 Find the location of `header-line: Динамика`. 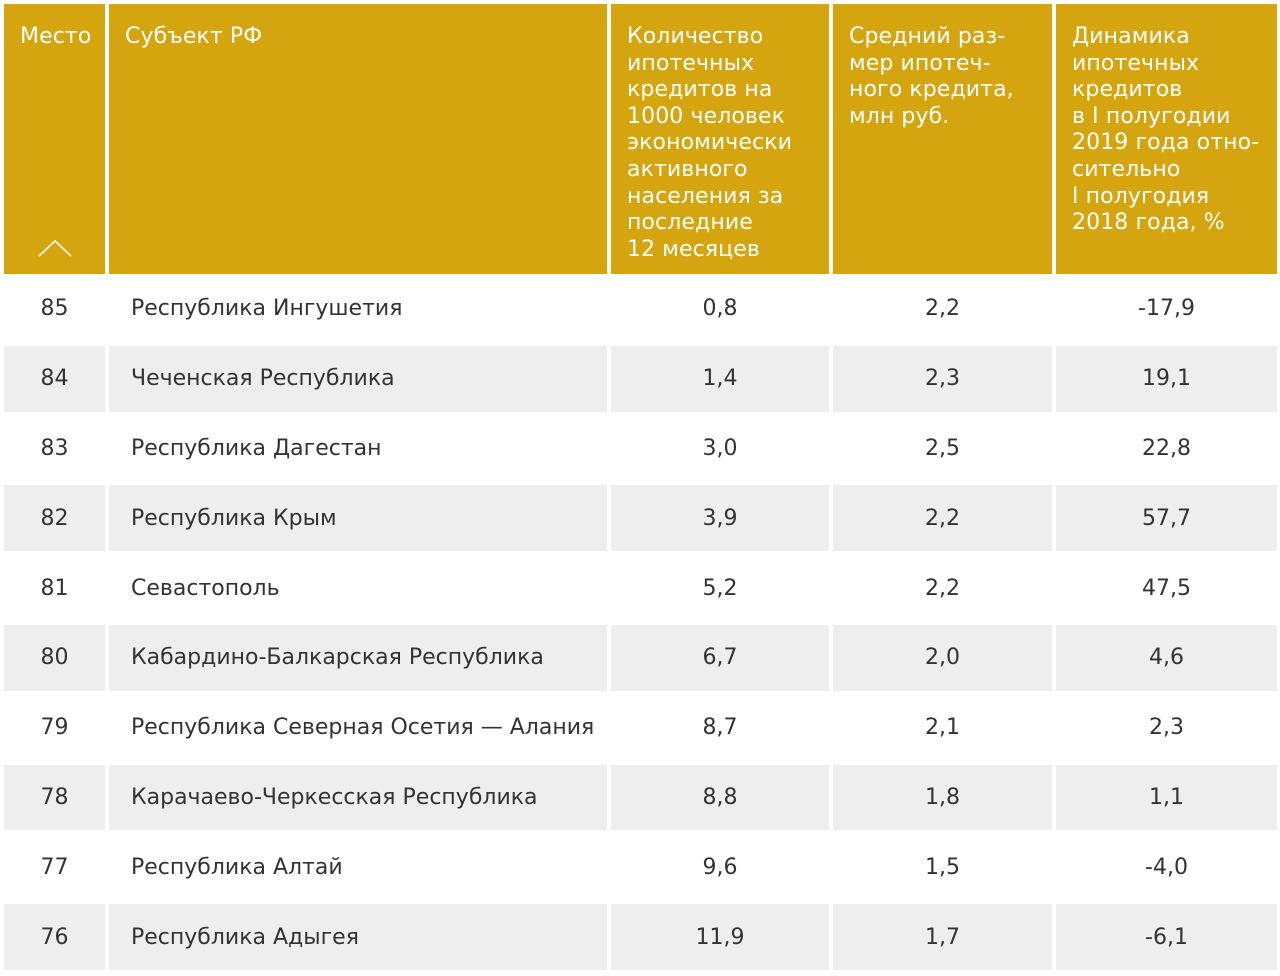

header-line: Динамика is located at coordinates (1131, 36).